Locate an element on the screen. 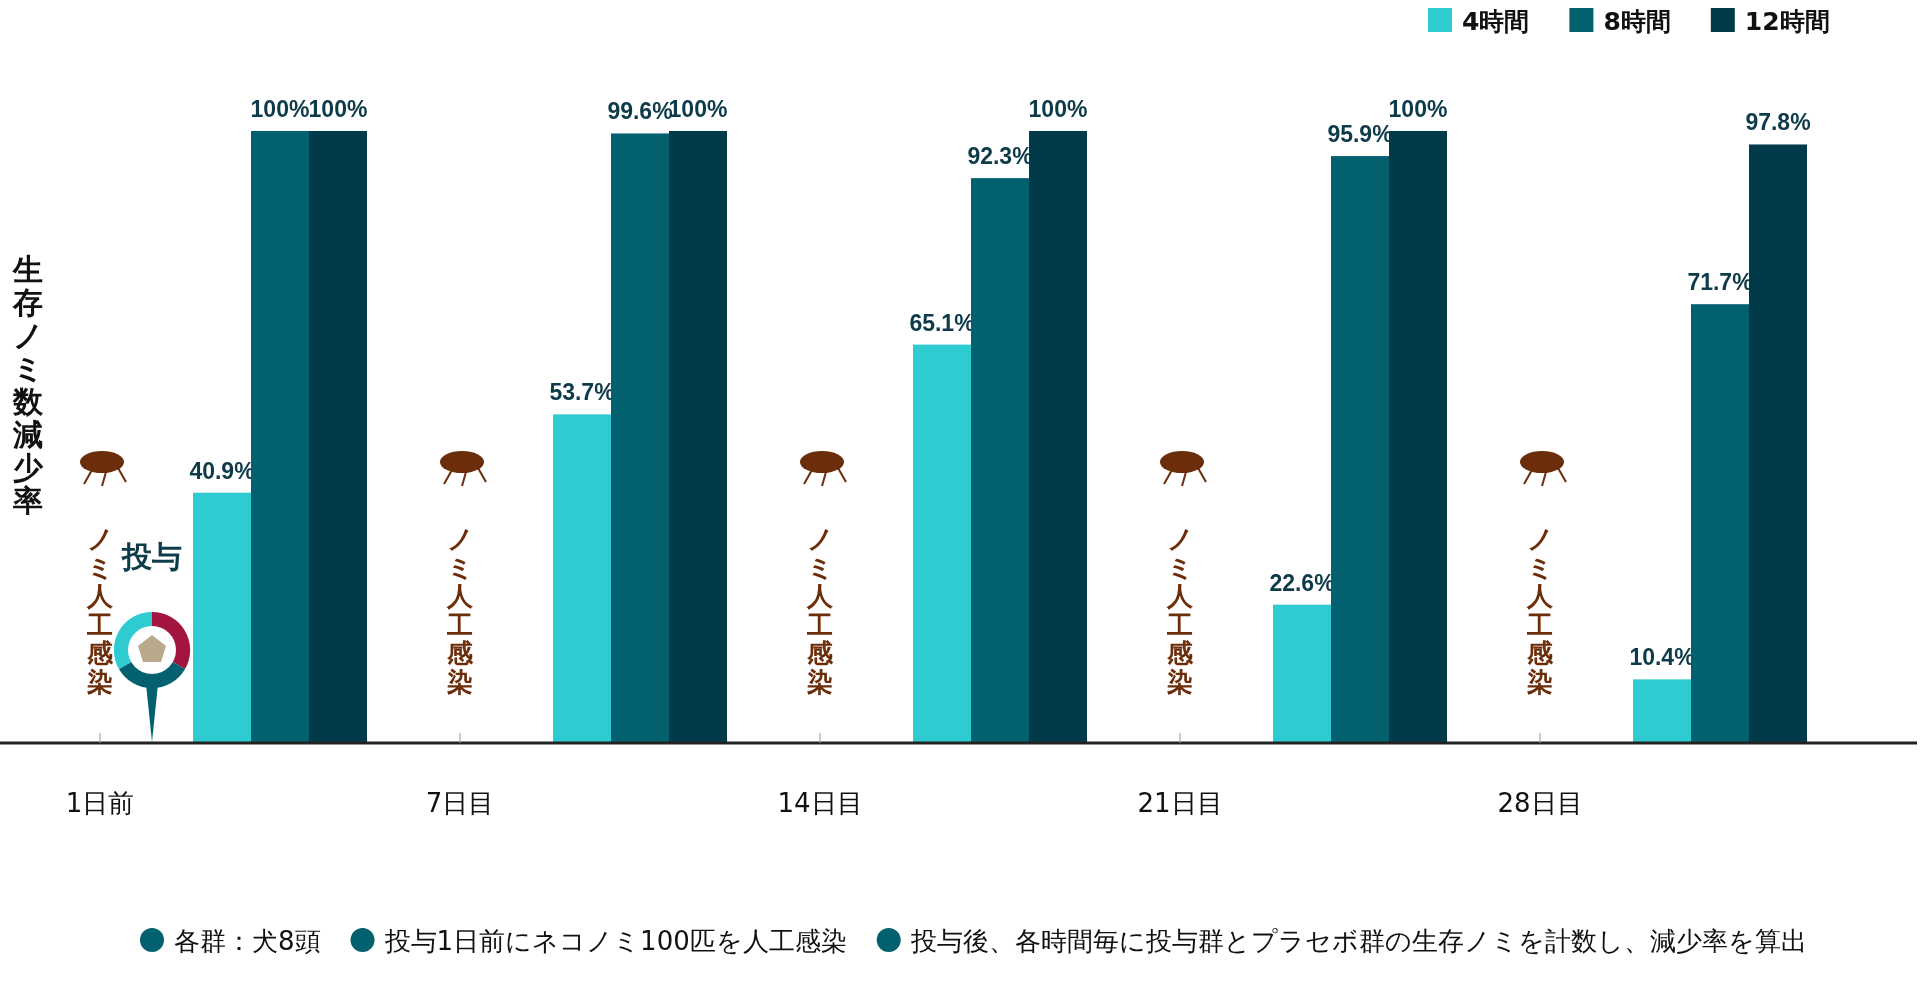  x-tick-label: 7日目 is located at coordinates (460, 803).